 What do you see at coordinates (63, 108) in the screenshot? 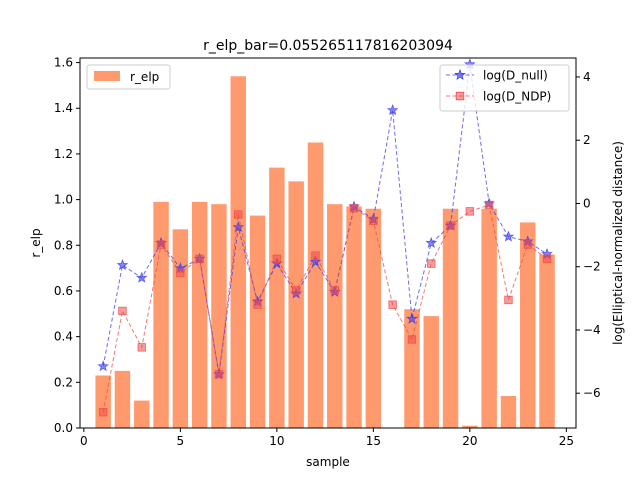
I see `y-left-tick-label-1.4: 1.4` at bounding box center [63, 108].